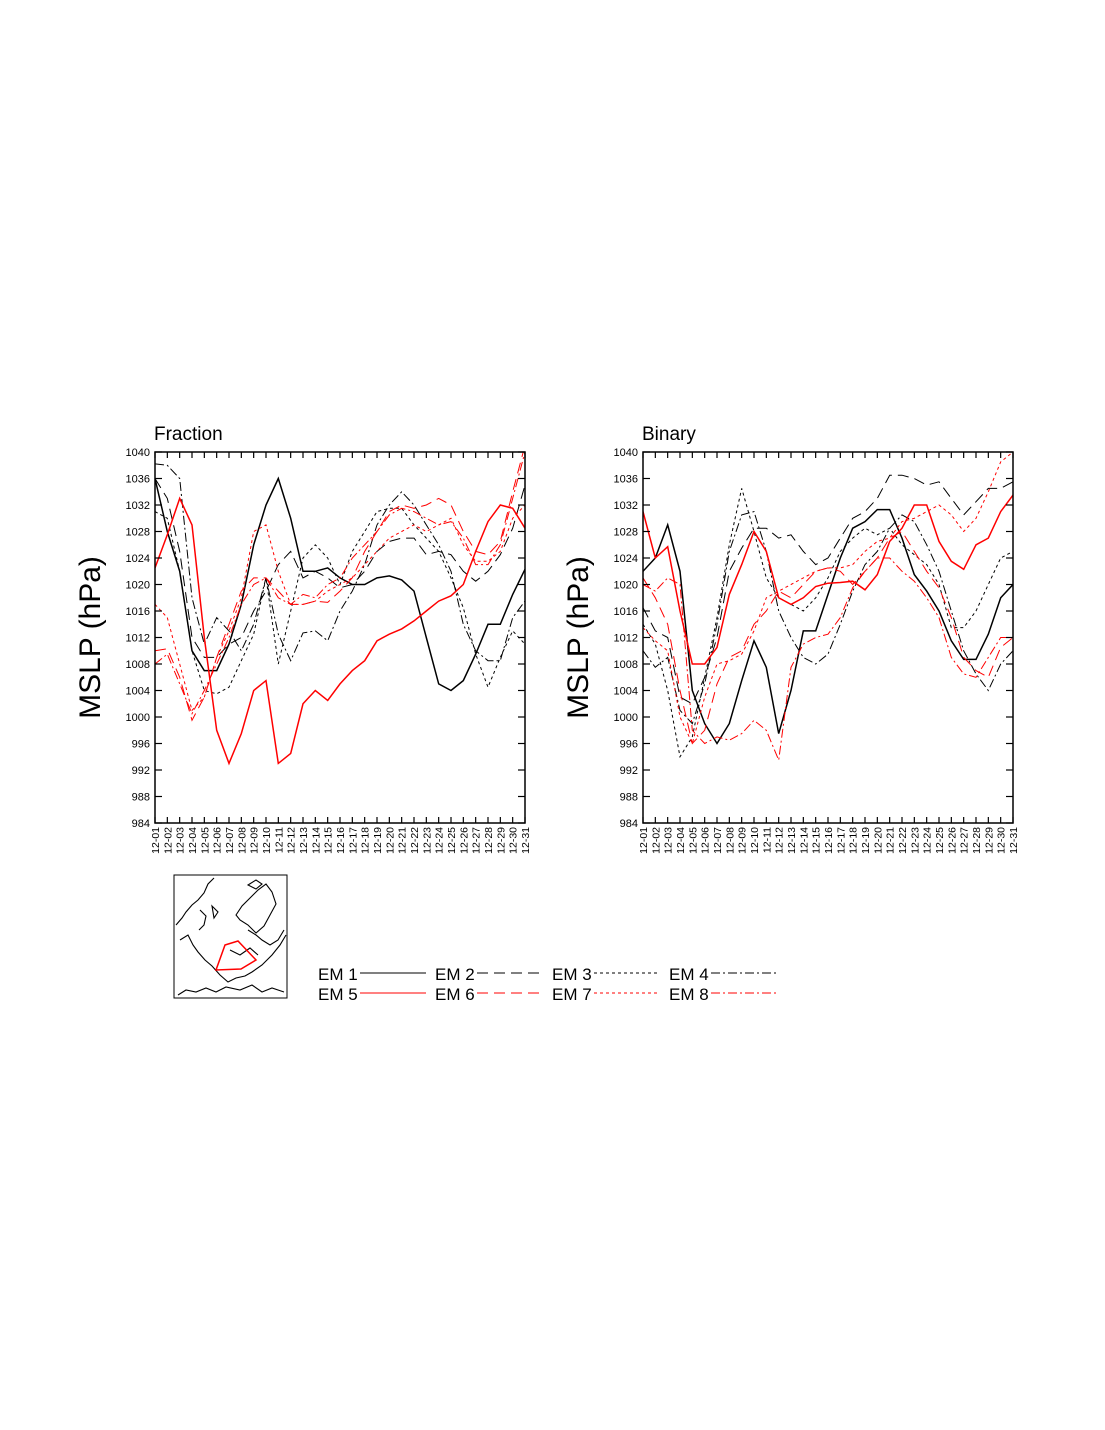 This screenshot has height=1430, width=1105. I want to click on x-tick-label: 12-18, so click(854, 840).